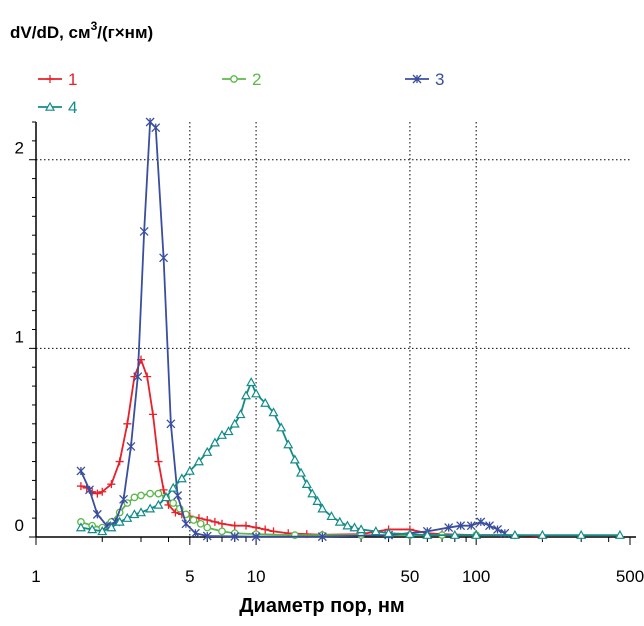 This screenshot has width=644, height=626. What do you see at coordinates (57, 79) in the screenshot?
I see `legend-item-1: 1` at bounding box center [57, 79].